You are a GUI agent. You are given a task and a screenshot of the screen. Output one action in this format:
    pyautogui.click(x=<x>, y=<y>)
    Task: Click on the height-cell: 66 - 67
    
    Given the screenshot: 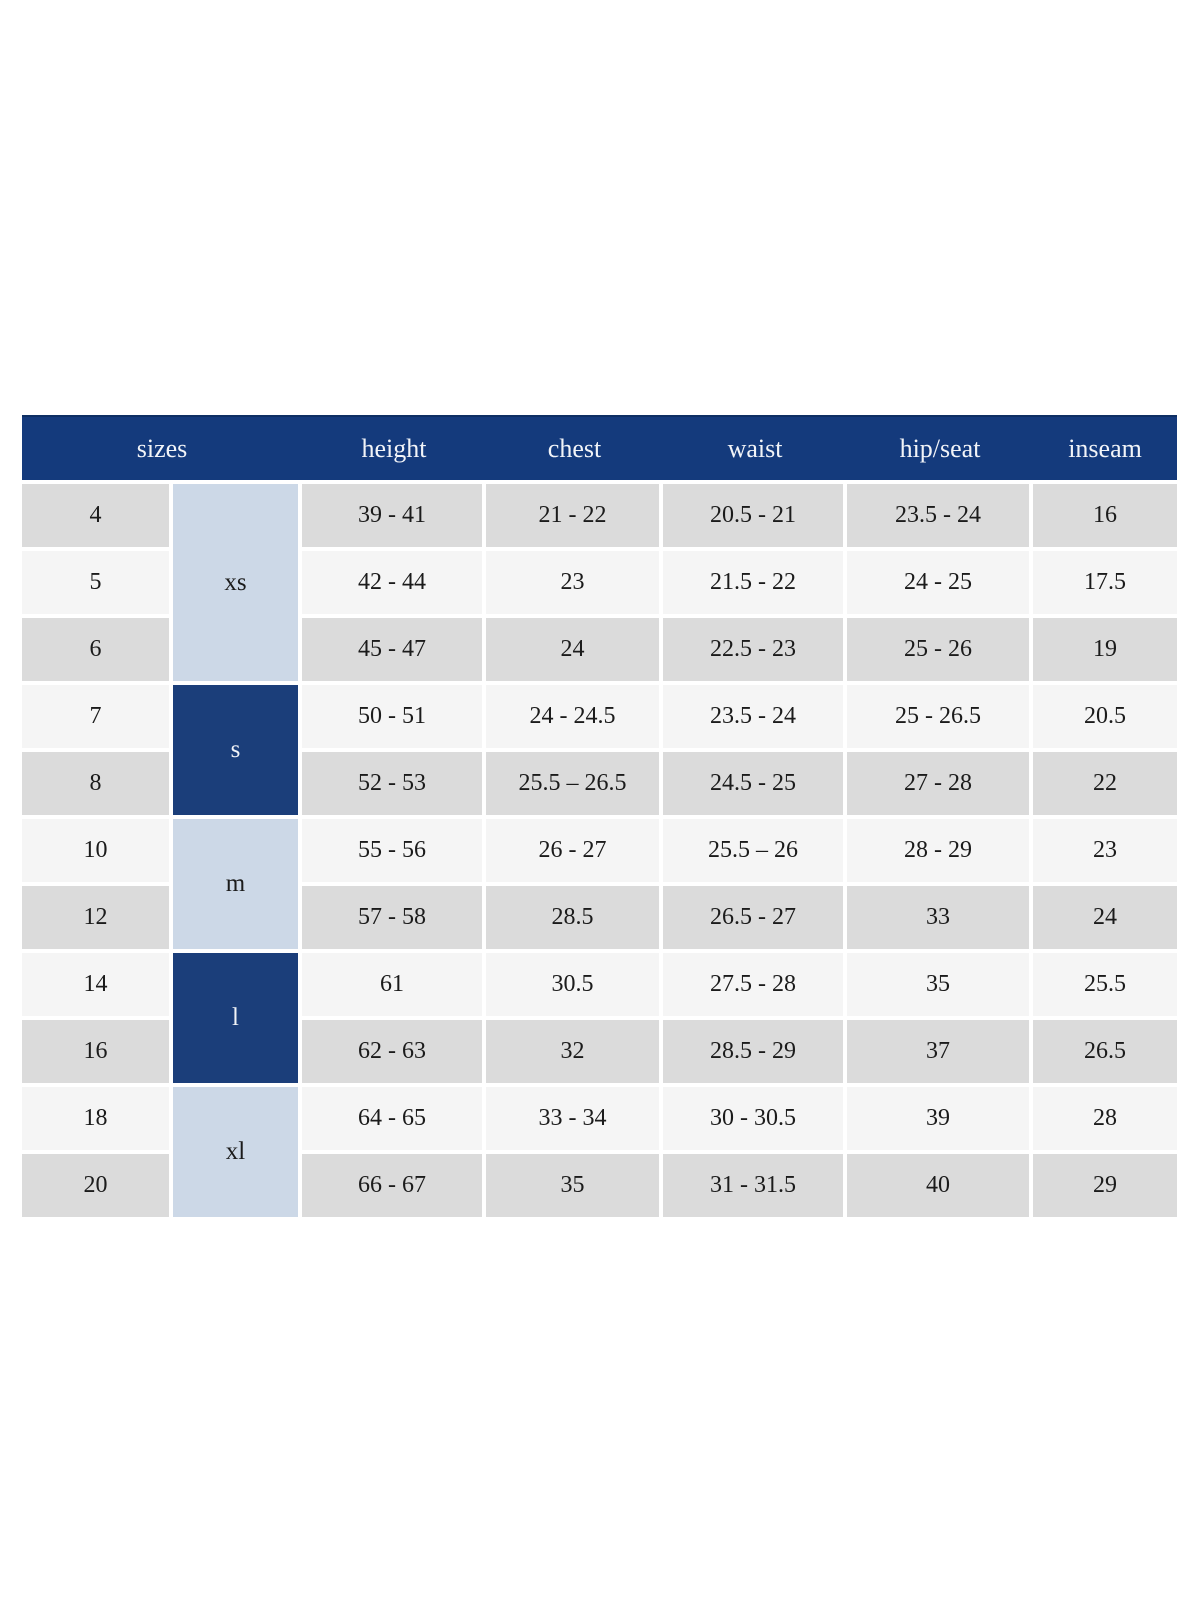 What is the action you would take?
    pyautogui.click(x=394, y=1187)
    